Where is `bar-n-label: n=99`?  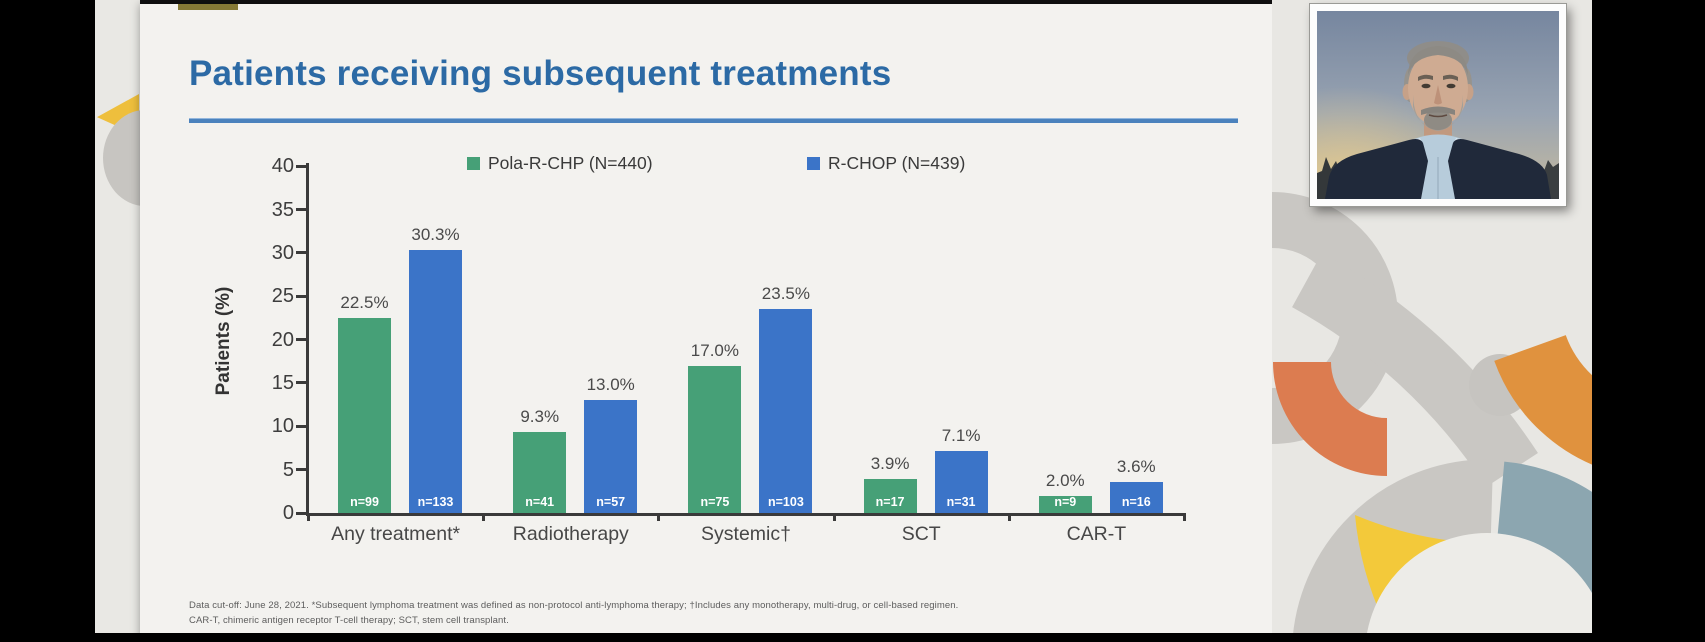 bar-n-label: n=99 is located at coordinates (364, 502).